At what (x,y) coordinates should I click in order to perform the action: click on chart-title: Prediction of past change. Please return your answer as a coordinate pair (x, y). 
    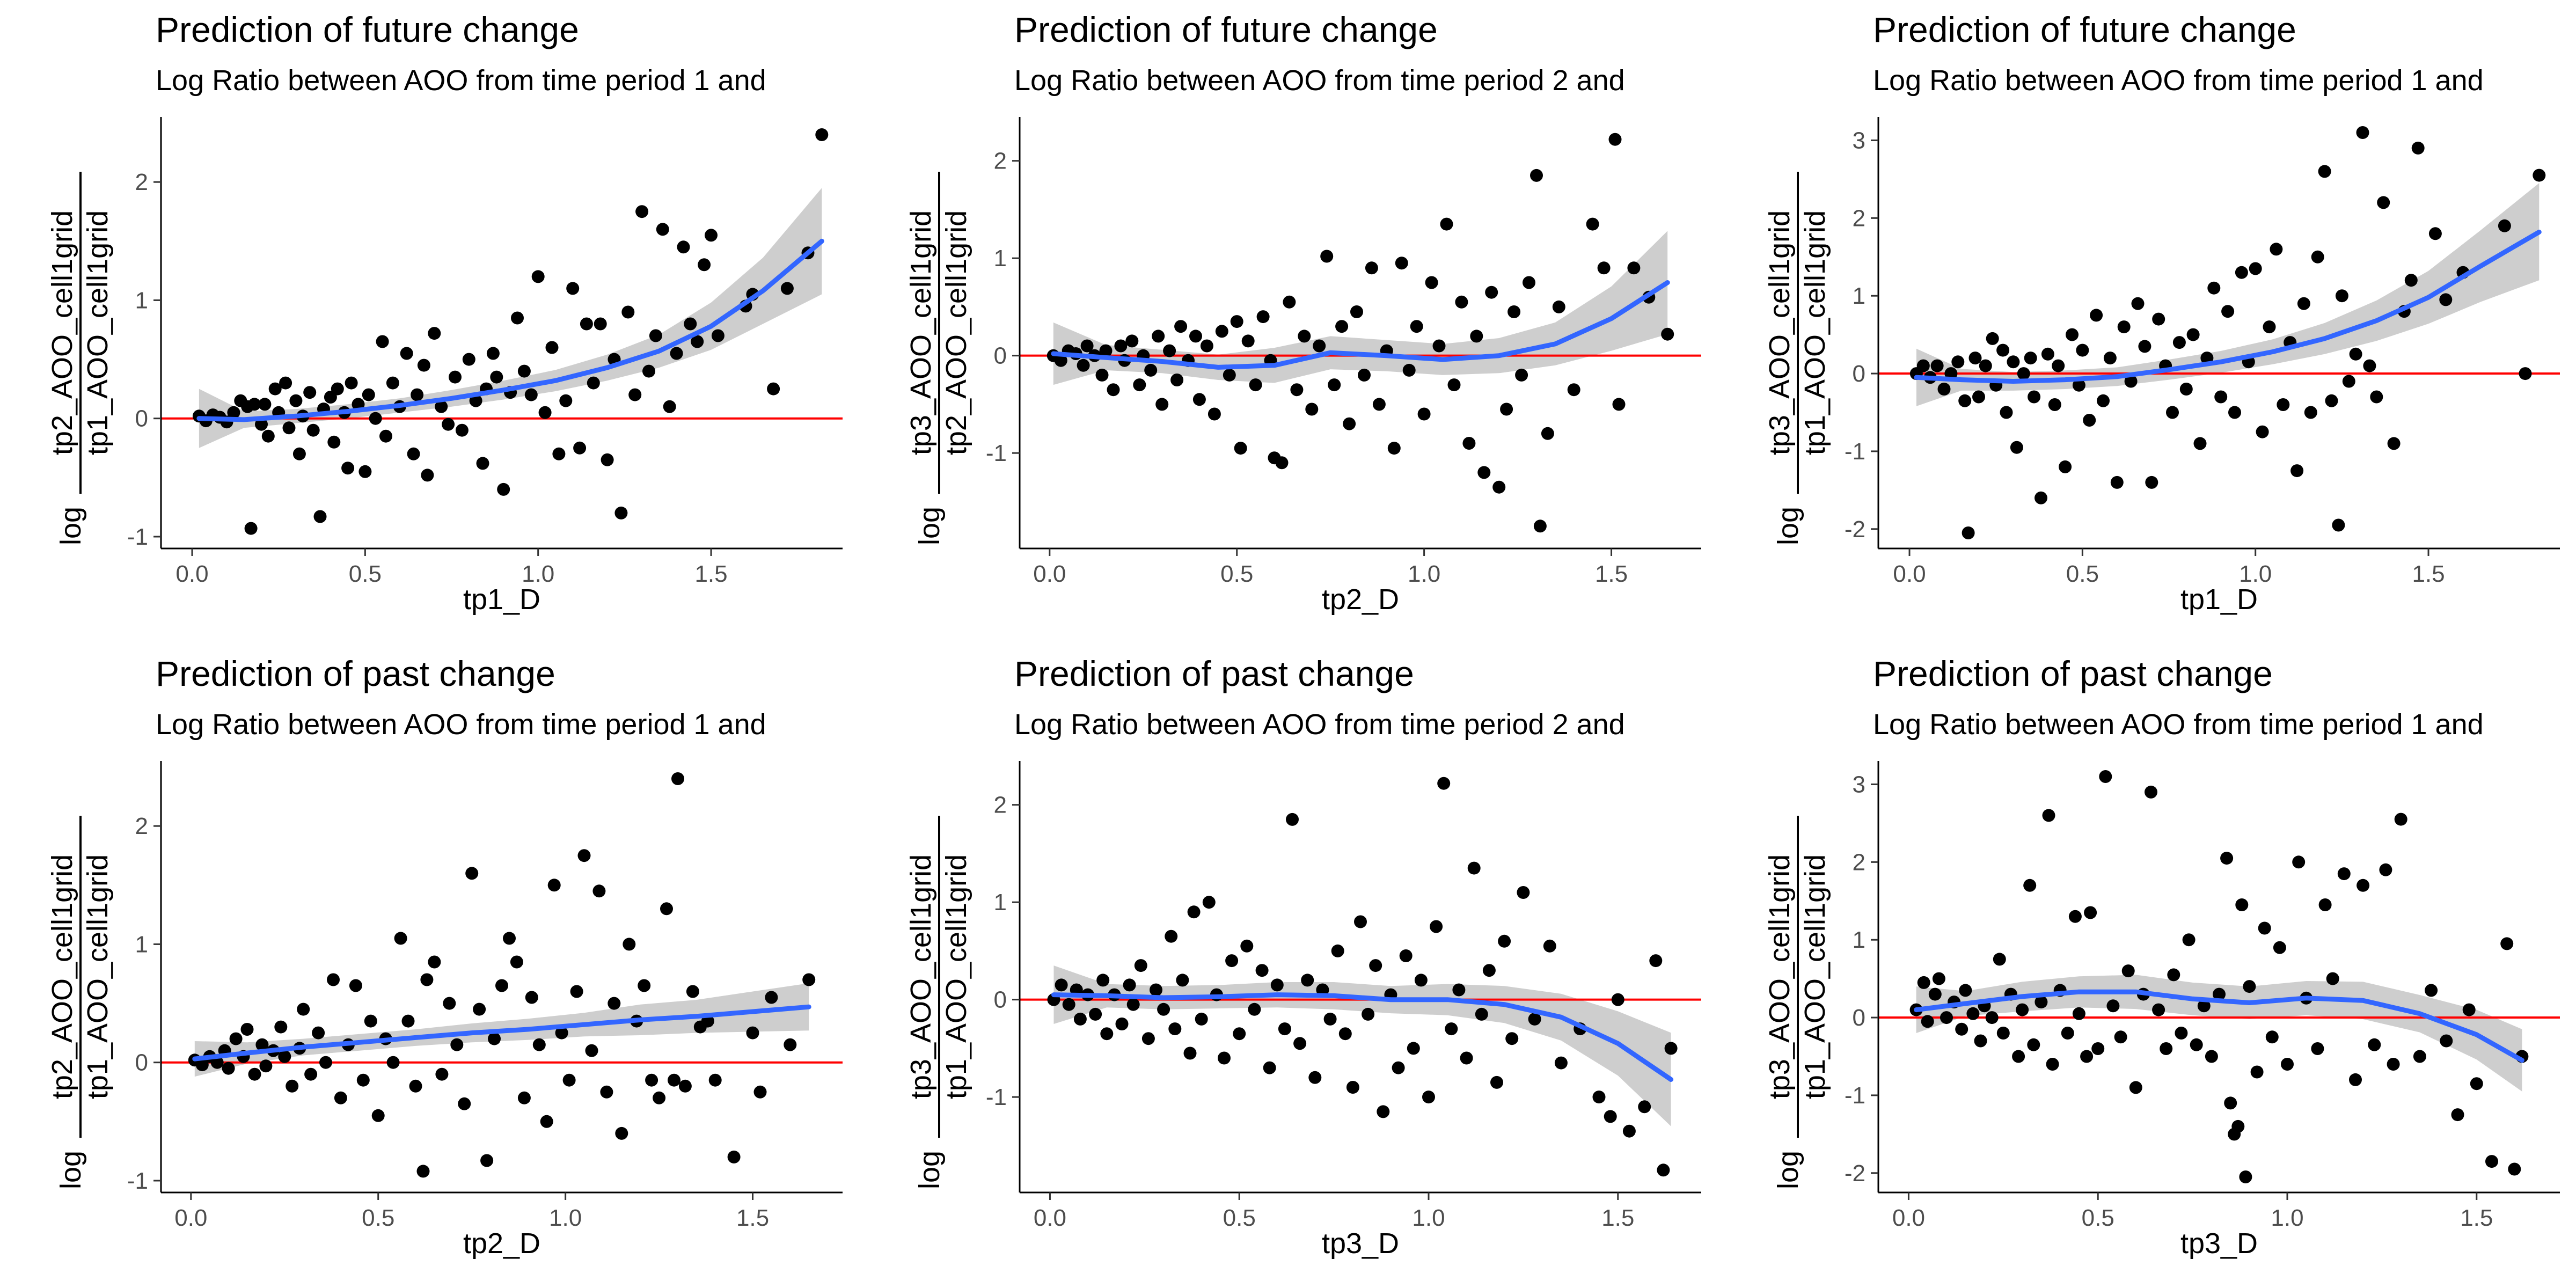
    Looking at the image, I should click on (2073, 673).